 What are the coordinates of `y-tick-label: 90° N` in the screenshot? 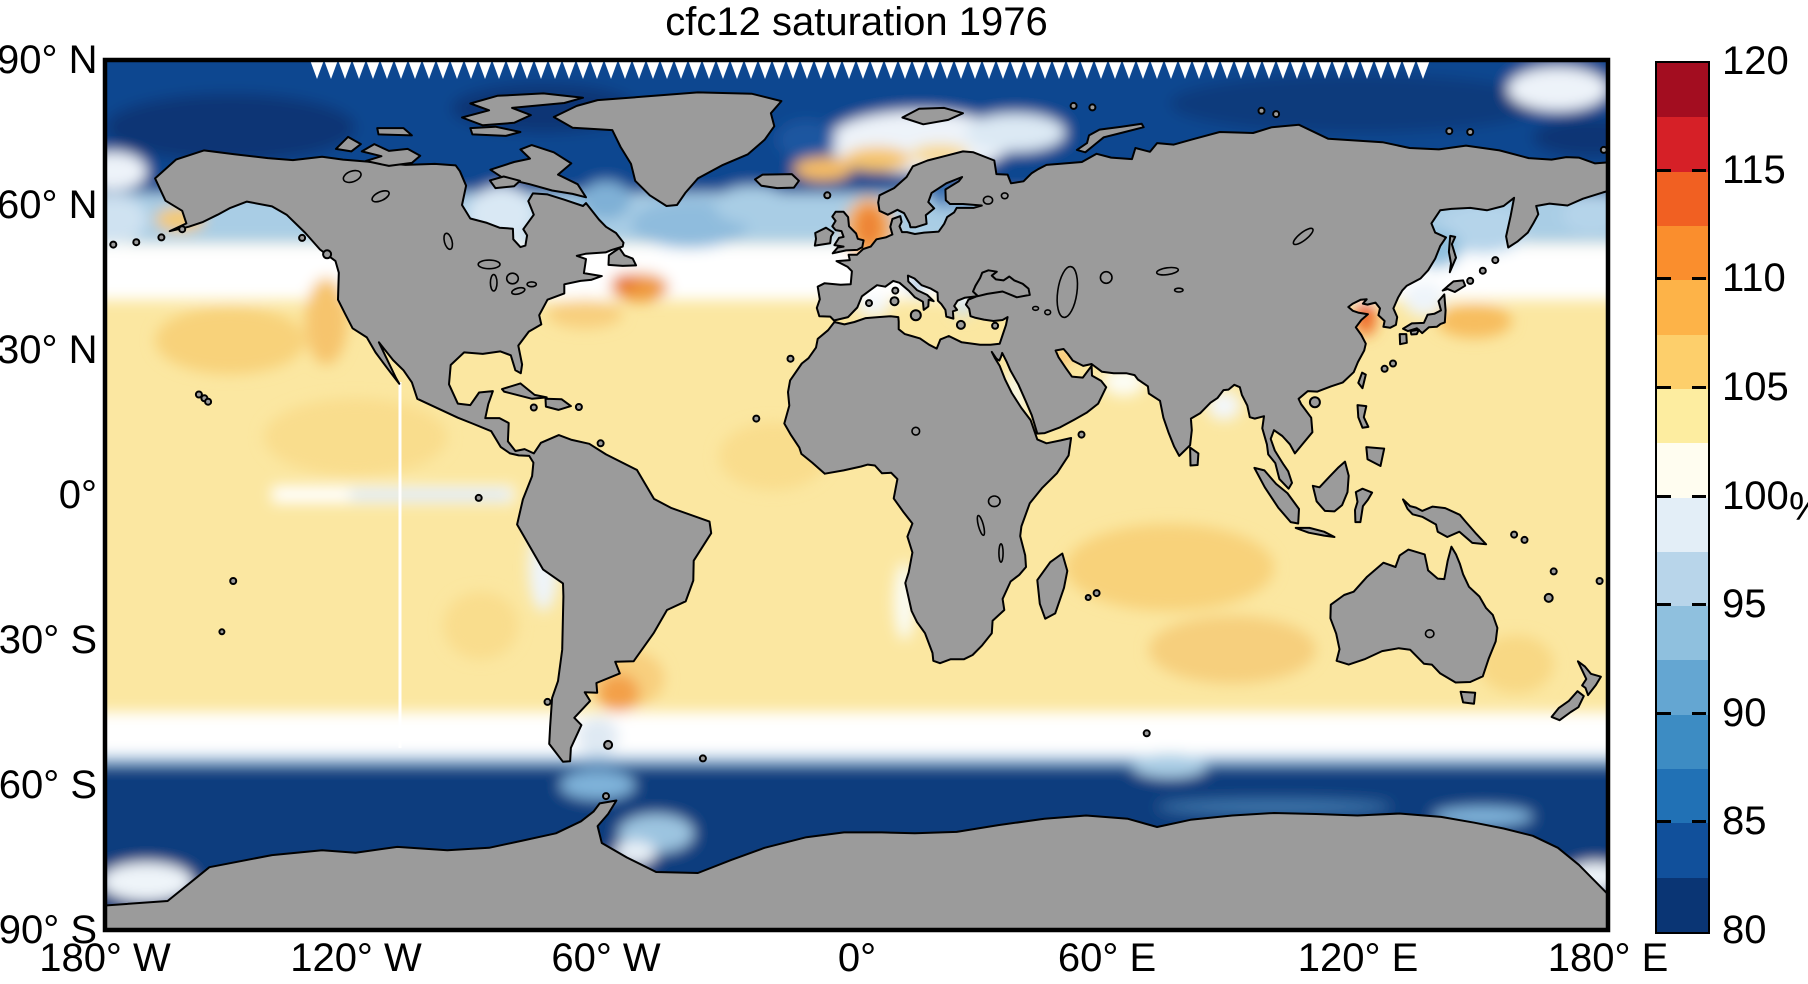 It's located at (49, 60).